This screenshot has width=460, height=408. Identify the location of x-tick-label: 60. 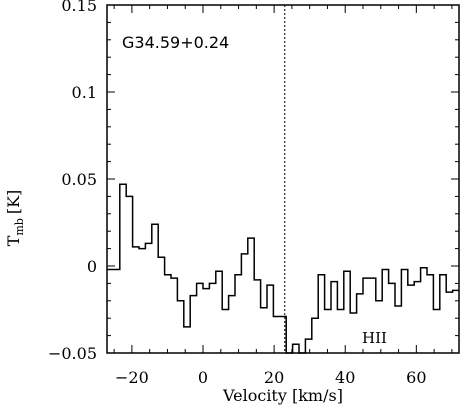
(416, 377).